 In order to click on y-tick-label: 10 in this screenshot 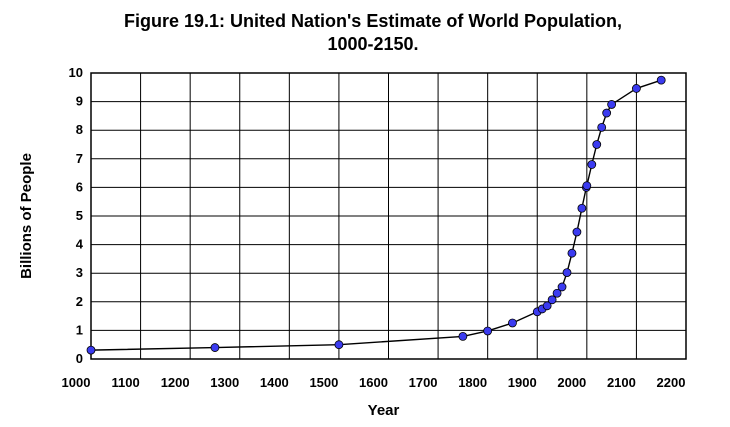, I will do `click(76, 72)`.